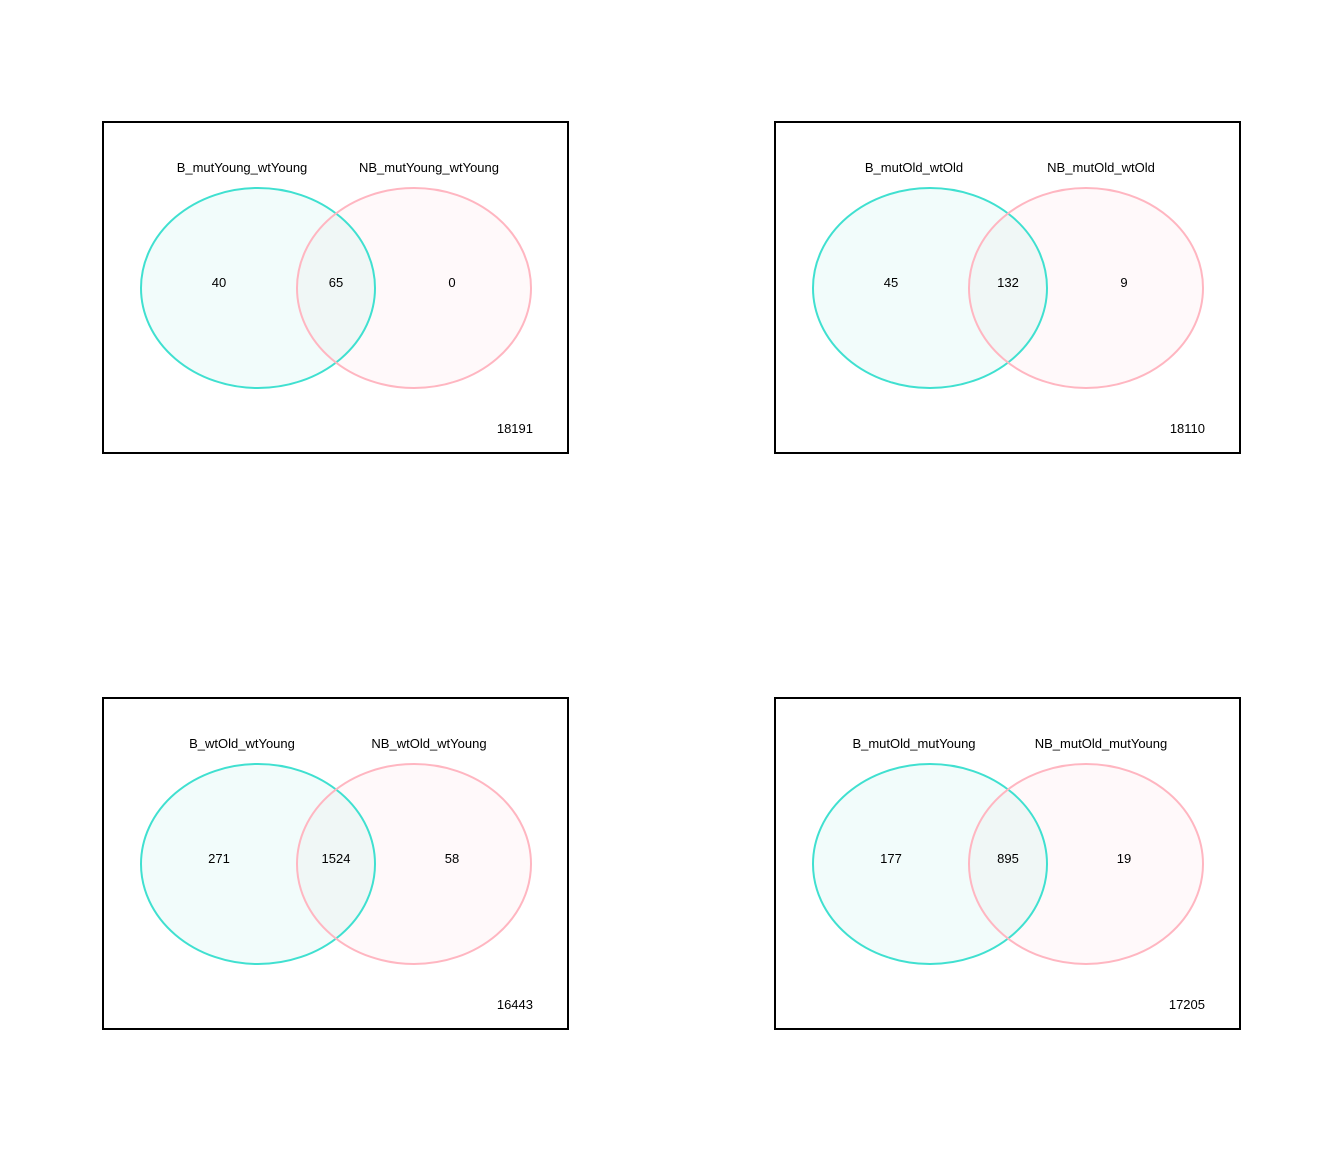 Image resolution: width=1344 pixels, height=1152 pixels. I want to click on set-b-label: NB_mutOld_mutYoung, so click(1101, 743).